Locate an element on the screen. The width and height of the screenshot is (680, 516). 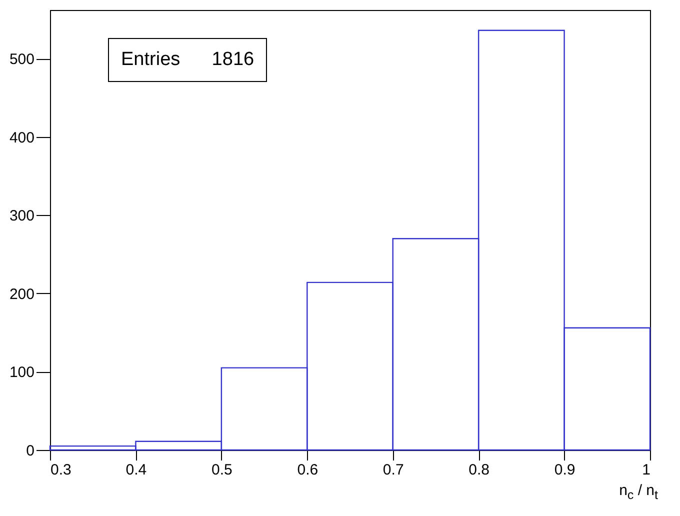
x-tick-label: 0.7 is located at coordinates (393, 470).